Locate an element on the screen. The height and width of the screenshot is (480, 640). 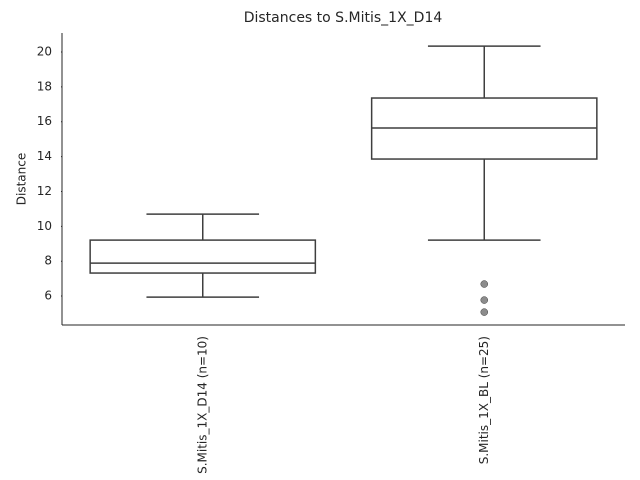
x-tick-label: S.Mitis_1X_BL (n=25) is located at coordinates (484, 400).